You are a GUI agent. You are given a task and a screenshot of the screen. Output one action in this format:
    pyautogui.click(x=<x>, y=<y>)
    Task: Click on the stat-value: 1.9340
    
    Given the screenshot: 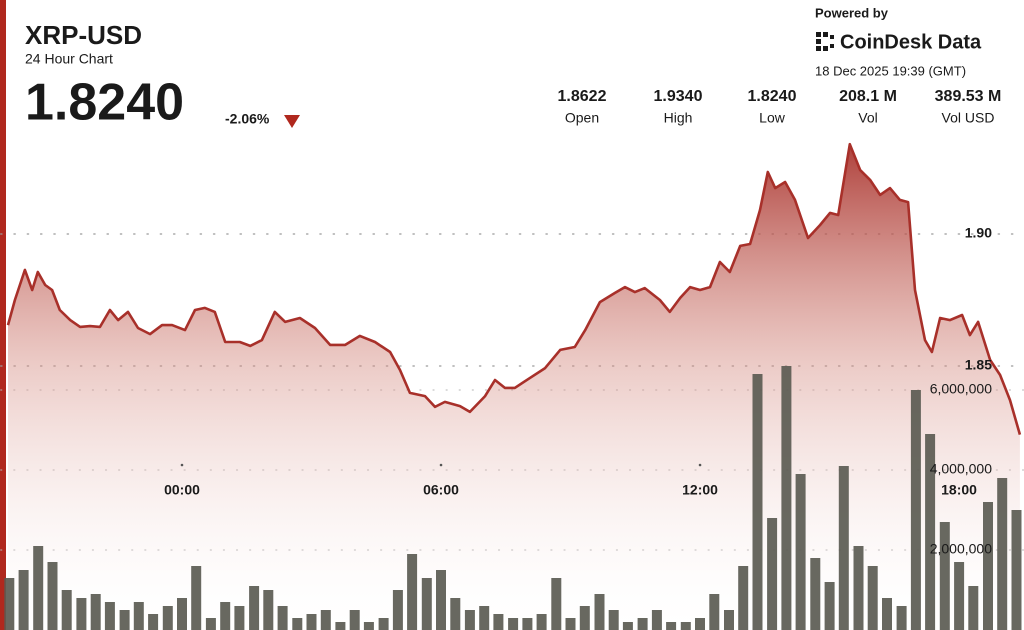 What is the action you would take?
    pyautogui.click(x=678, y=96)
    